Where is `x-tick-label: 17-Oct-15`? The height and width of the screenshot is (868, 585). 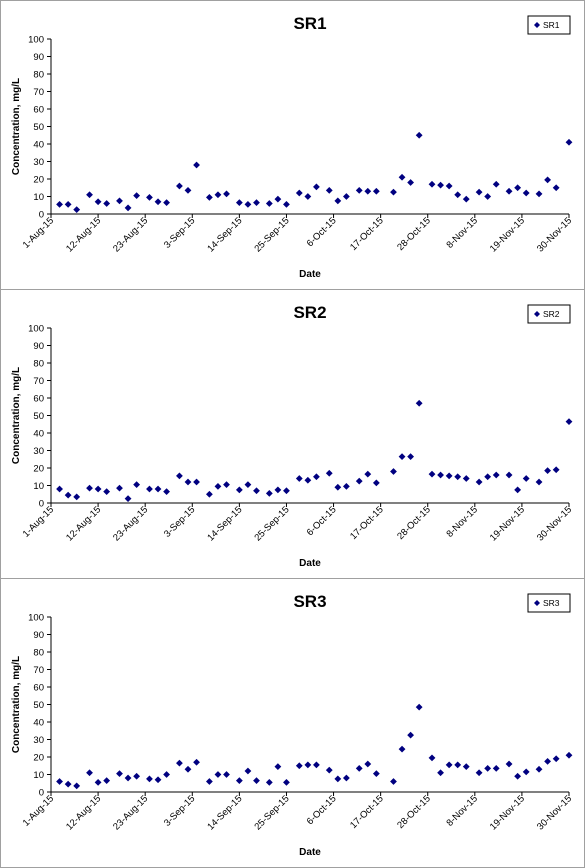
x-tick-label: 17-Oct-15 is located at coordinates (367, 523).